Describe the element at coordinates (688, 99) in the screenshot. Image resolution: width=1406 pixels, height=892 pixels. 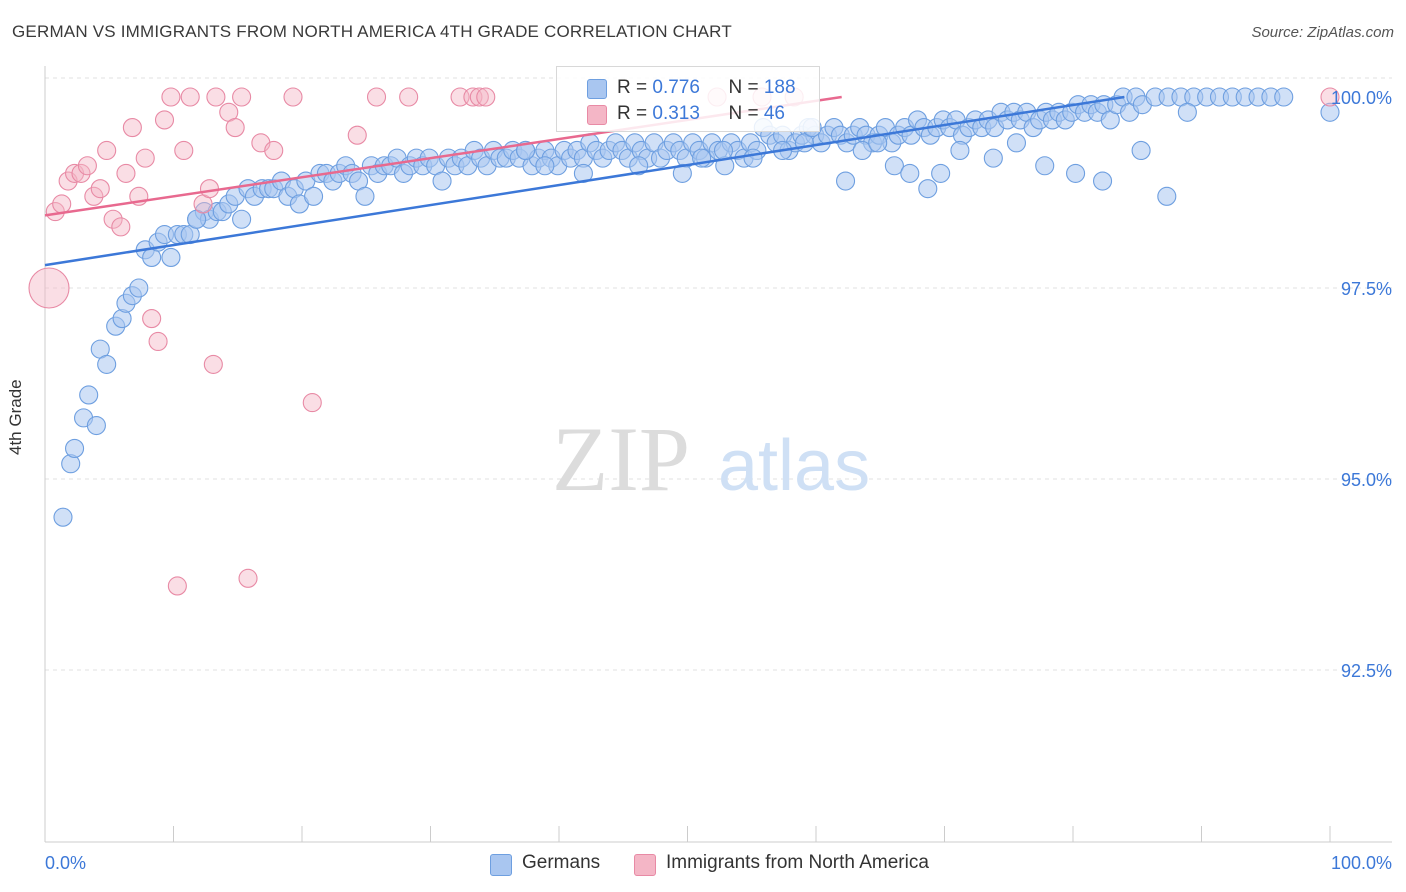
I see `correlation-legend: R = 0.776 N = 188 R = 0.313 N = 46` at that location.